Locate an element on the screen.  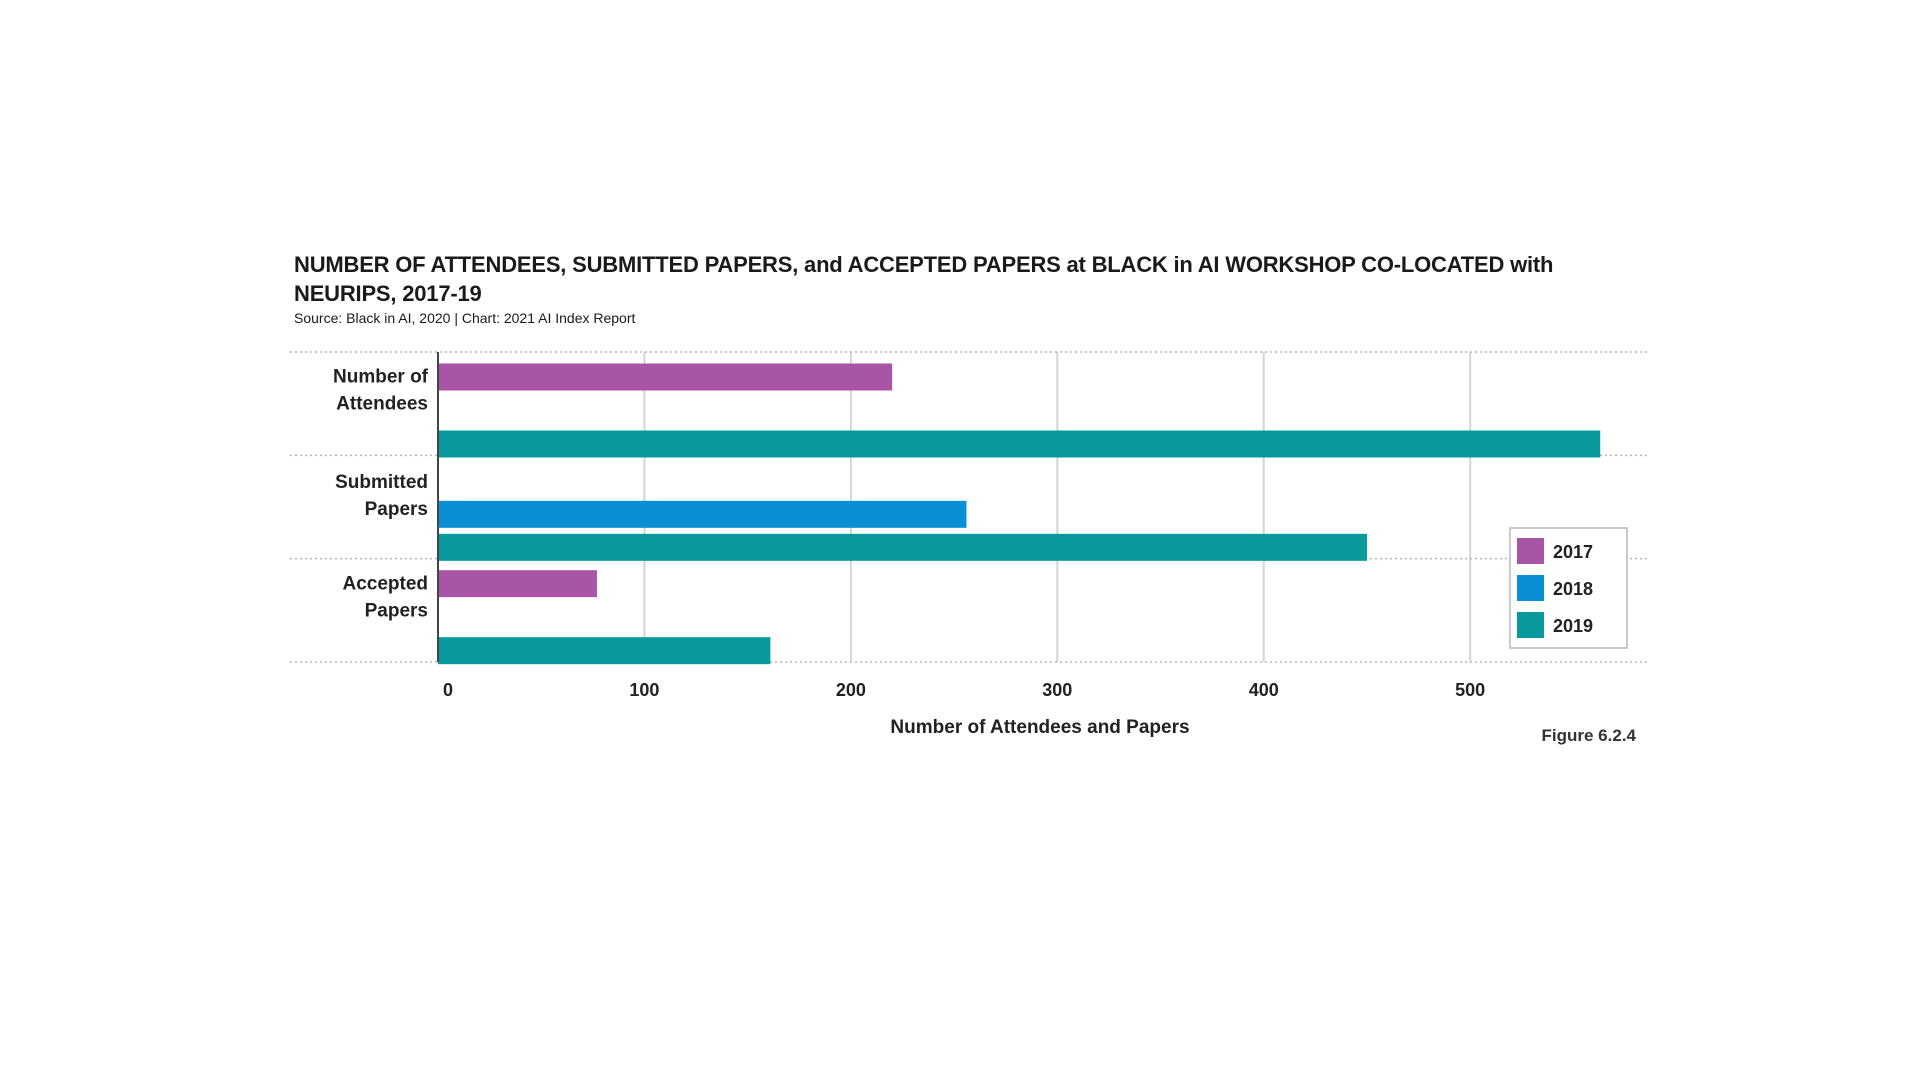
legend-swatch-2018 is located at coordinates (1530, 588).